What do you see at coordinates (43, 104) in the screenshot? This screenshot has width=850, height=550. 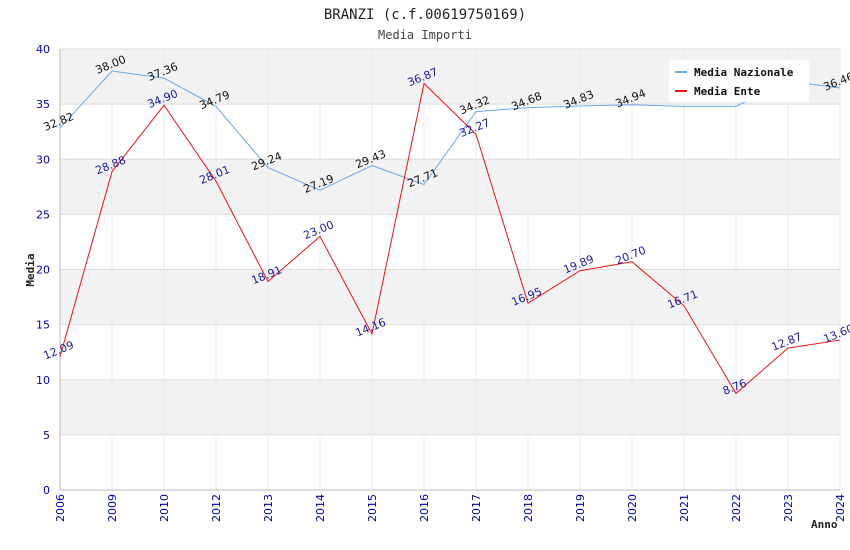 I see `y-tick-label: 35` at bounding box center [43, 104].